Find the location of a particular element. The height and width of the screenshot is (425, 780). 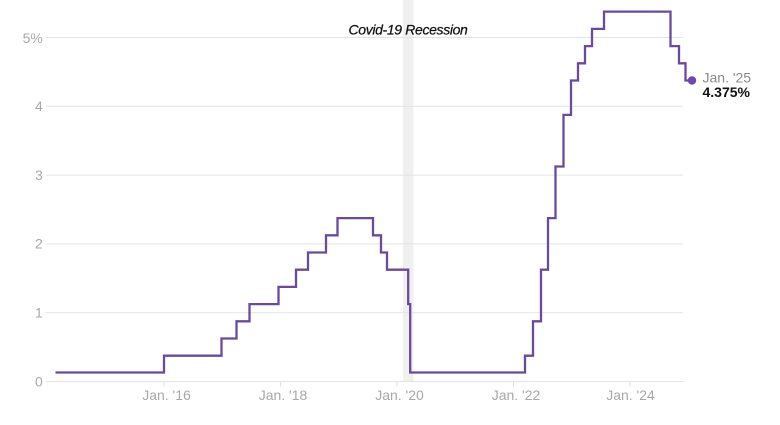

svg-text: 0 is located at coordinates (39, 381).